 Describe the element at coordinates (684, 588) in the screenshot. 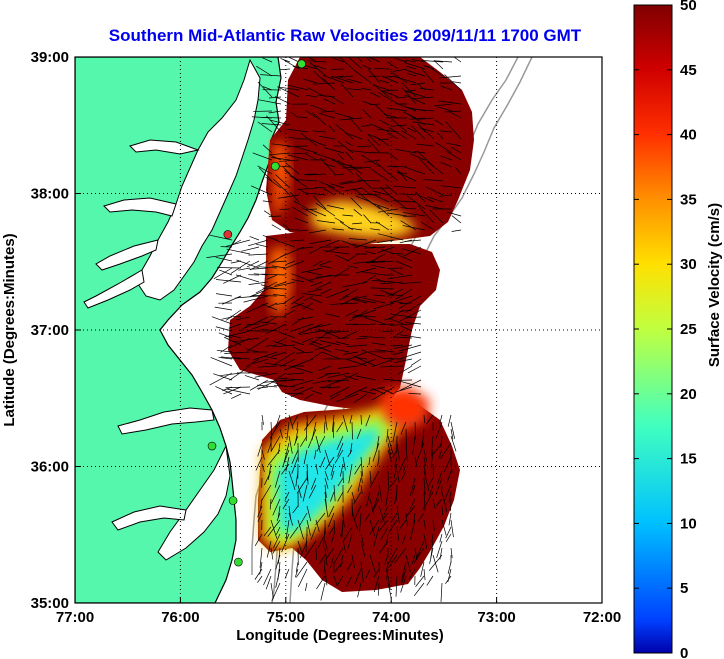

I see `colorbar-tick-label: 5` at that location.